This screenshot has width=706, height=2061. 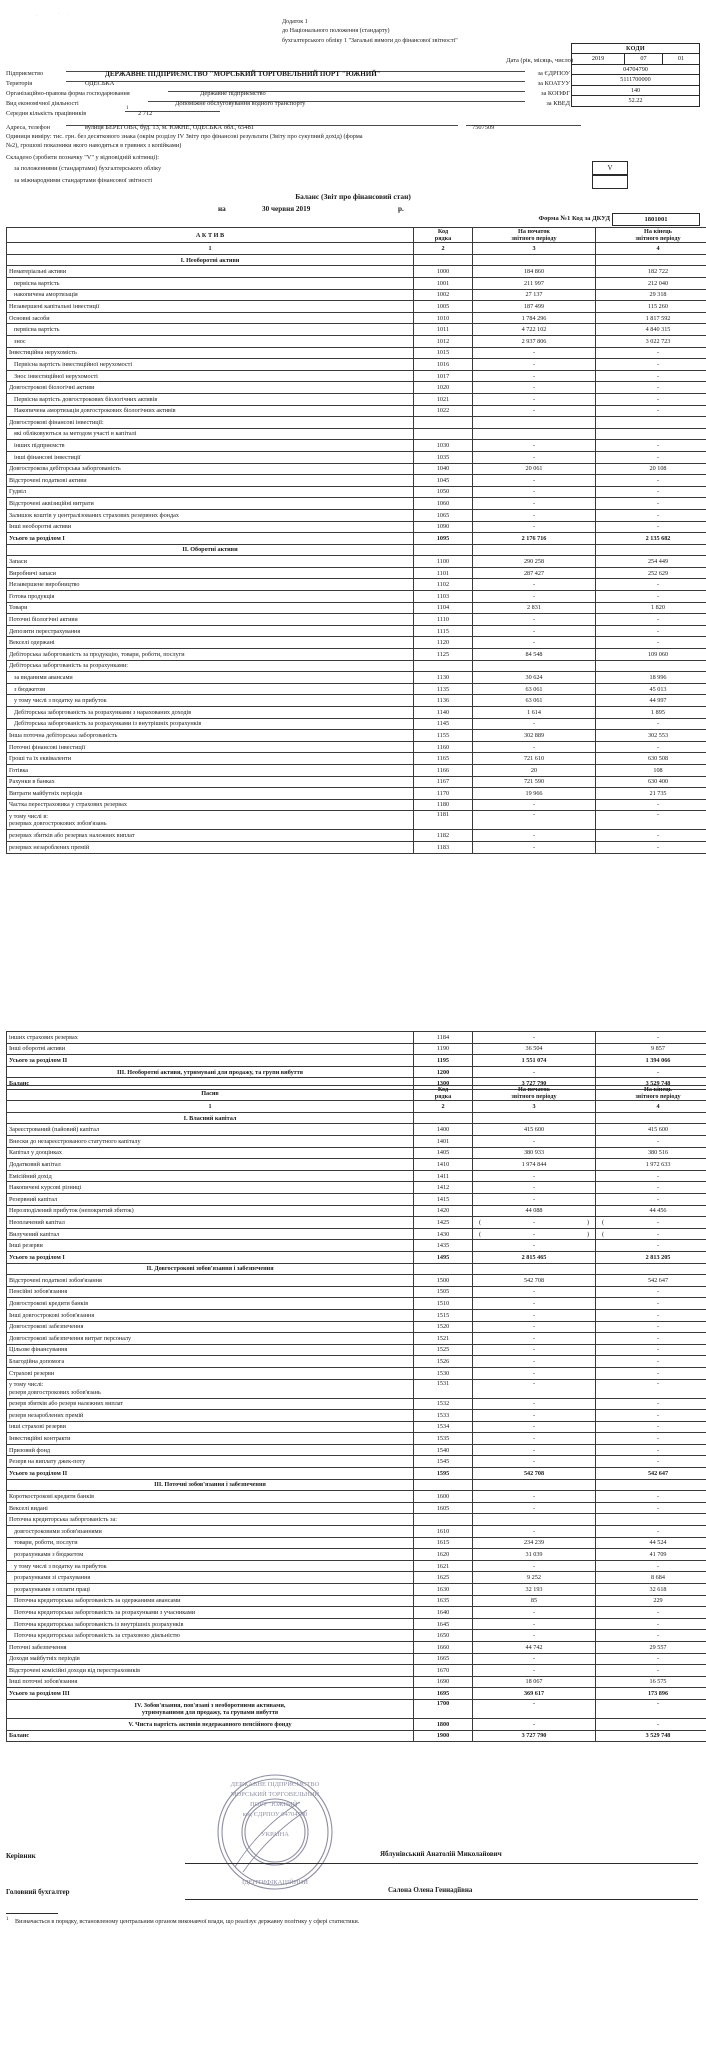 What do you see at coordinates (635, 70) in the screenshot?
I see `codes-edrpou-row: 04704790` at bounding box center [635, 70].